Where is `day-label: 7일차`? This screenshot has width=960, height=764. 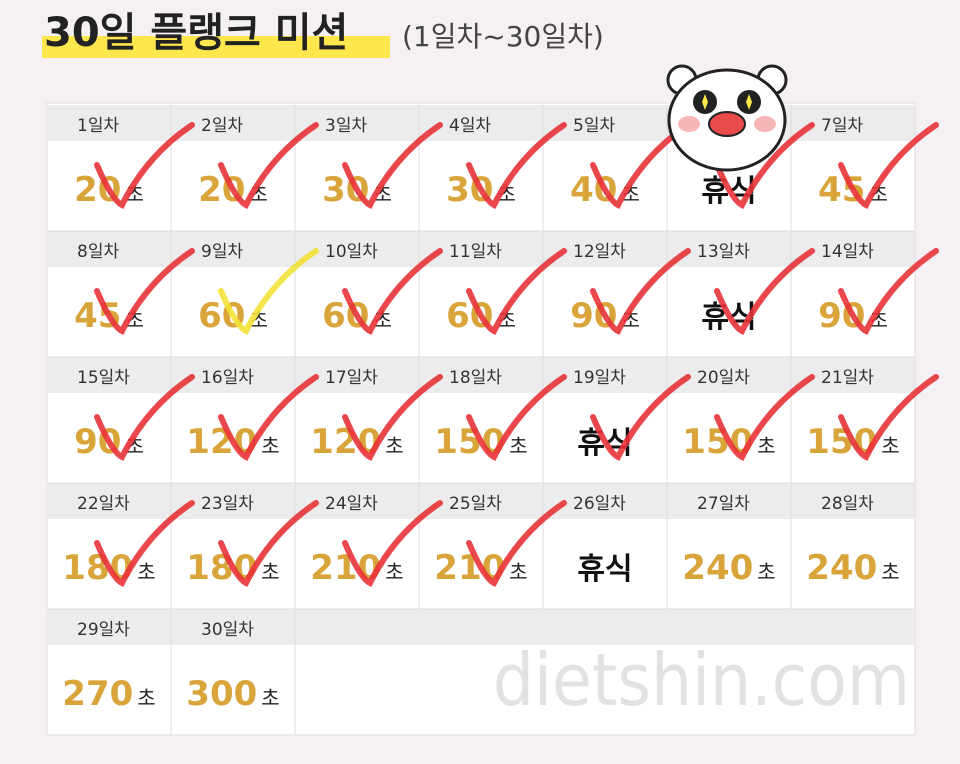
day-label: 7일차 is located at coordinates (842, 126).